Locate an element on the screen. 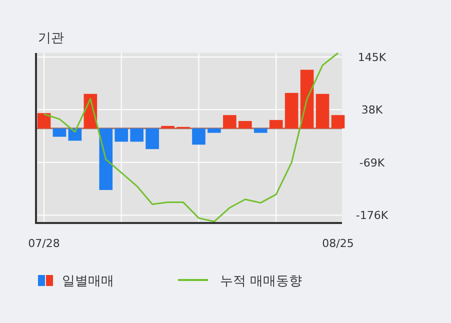 The image size is (451, 323). y-tick-label: 145K is located at coordinates (372, 57).